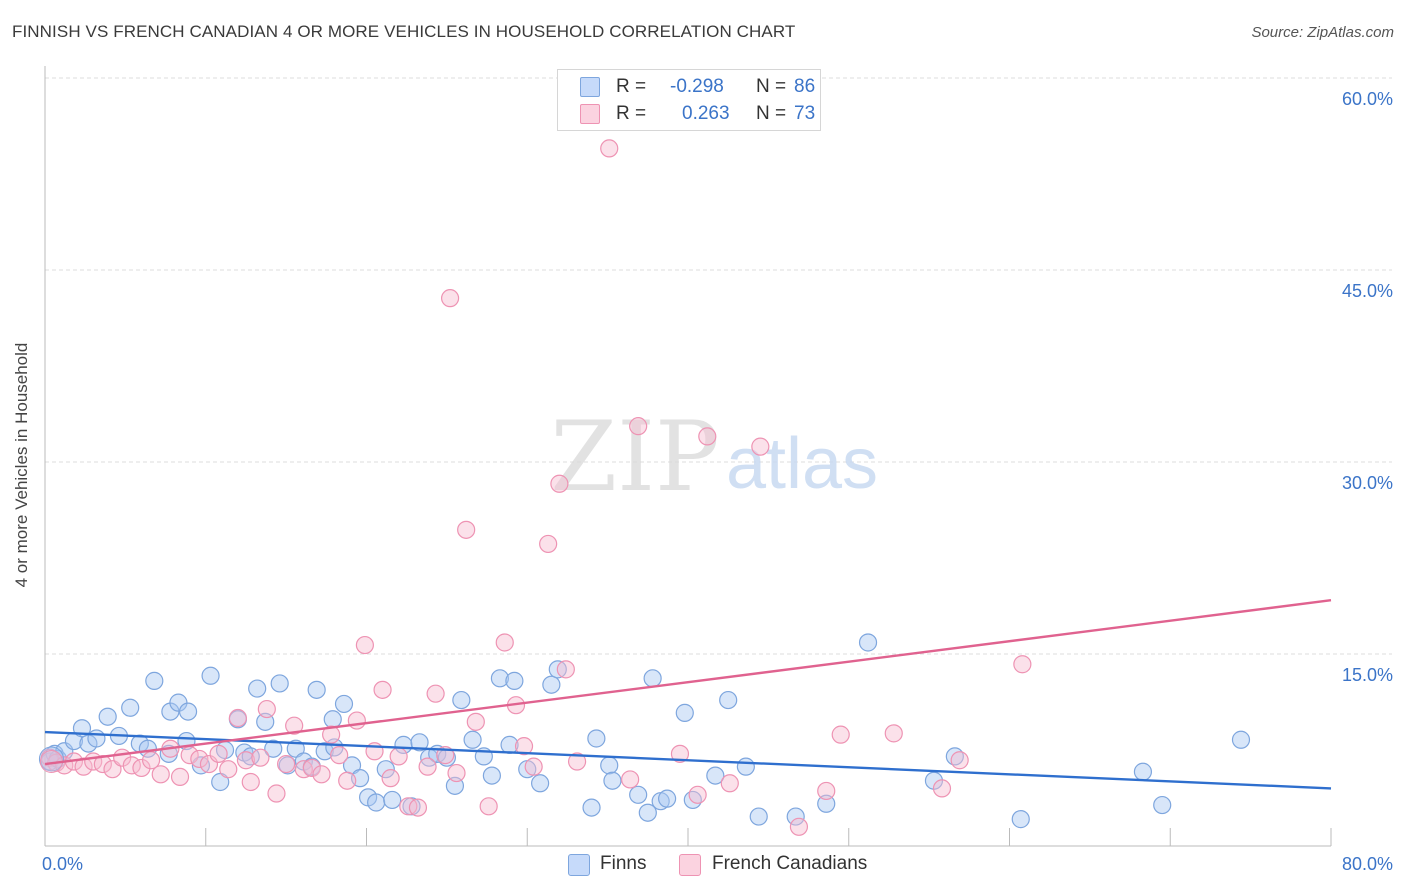 The height and width of the screenshot is (892, 1406). I want to click on y-tick-label: 45.0%, so click(1367, 291).